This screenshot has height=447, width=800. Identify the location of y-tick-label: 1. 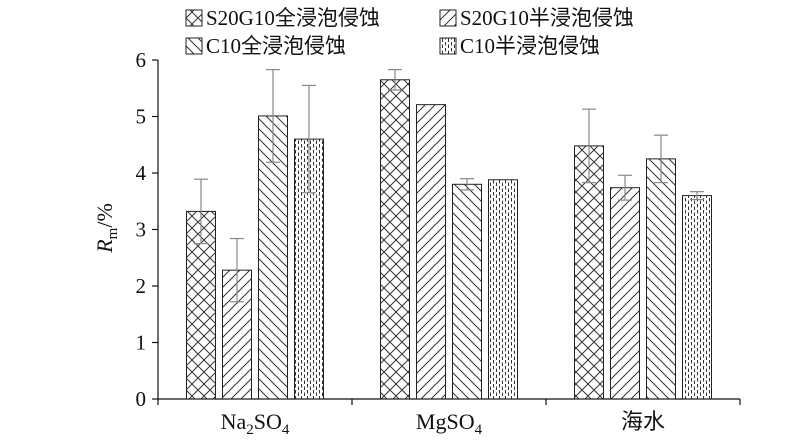
(141, 343).